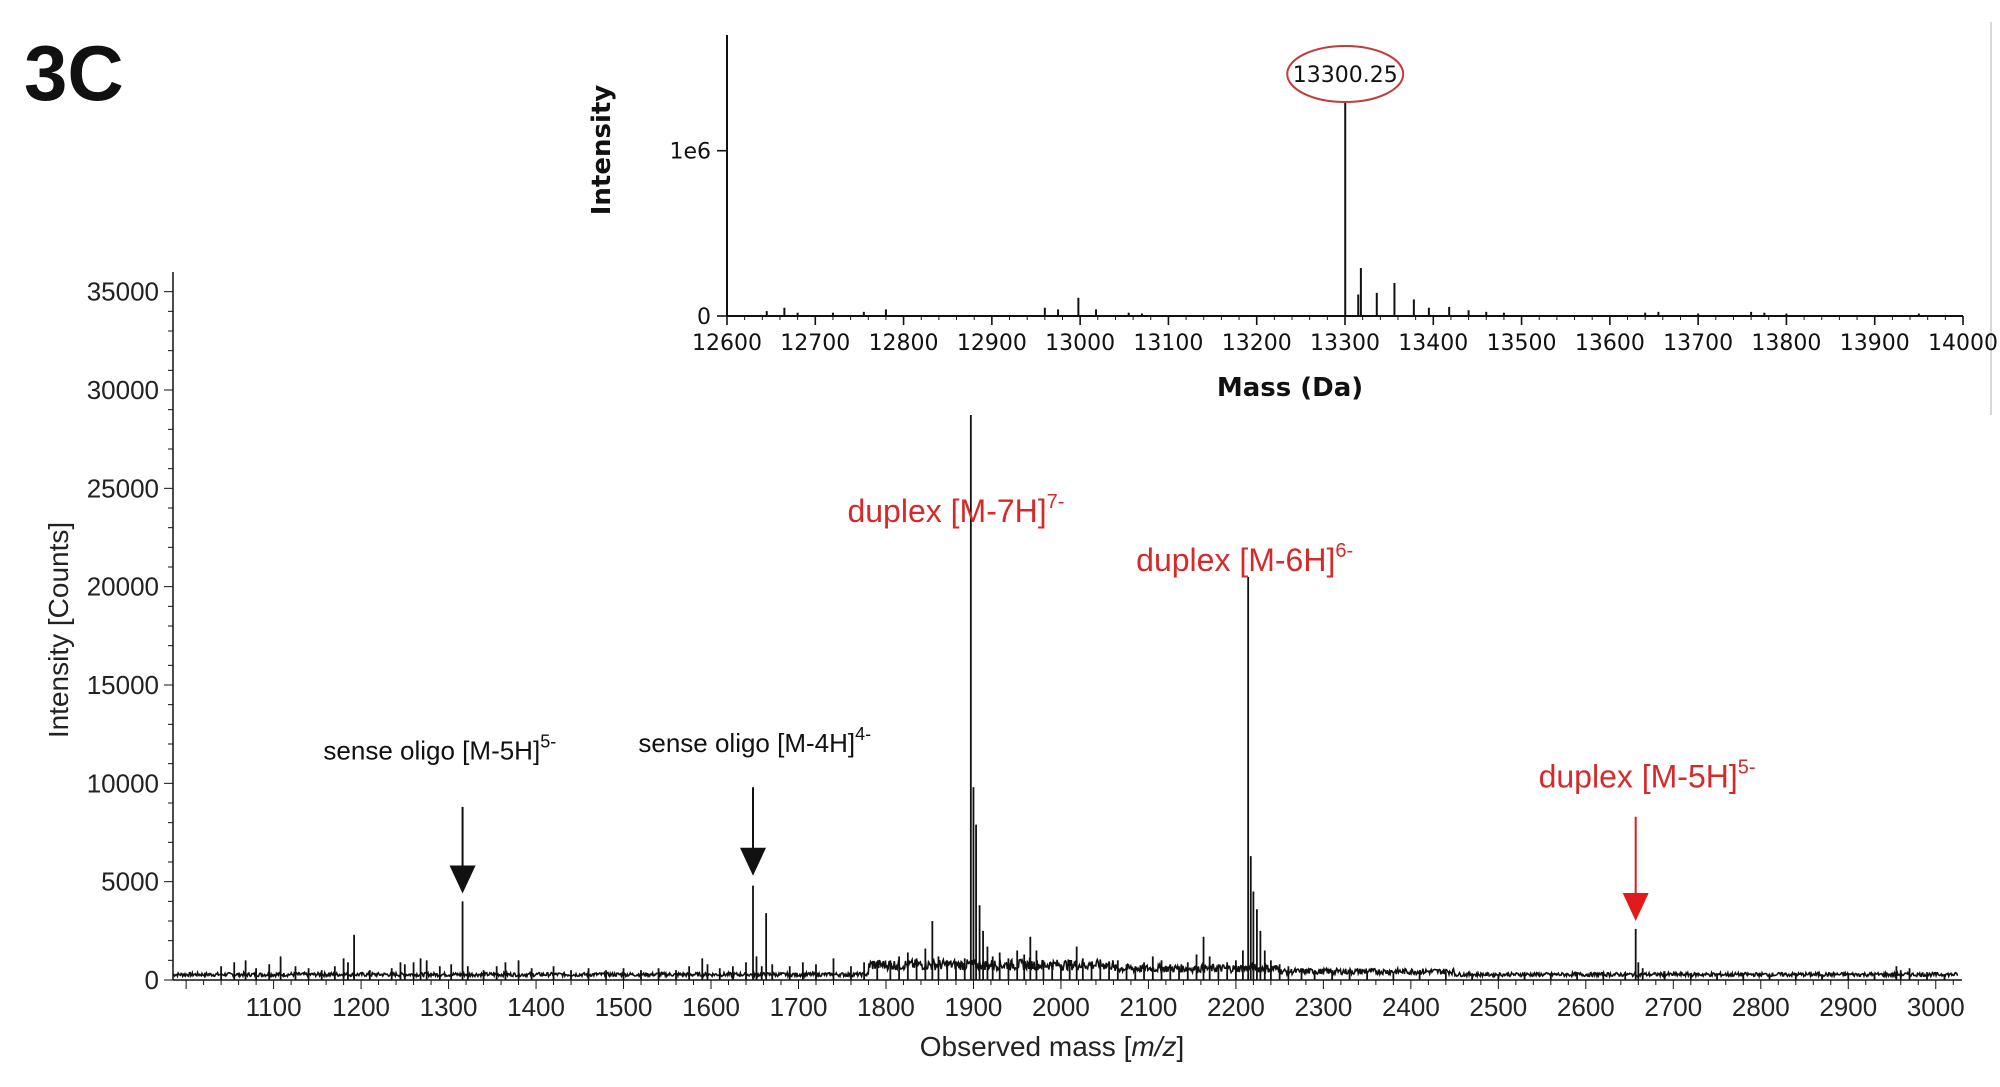 This screenshot has width=2000, height=1087. I want to click on main-x-tick-label: 2400, so click(1411, 1007).